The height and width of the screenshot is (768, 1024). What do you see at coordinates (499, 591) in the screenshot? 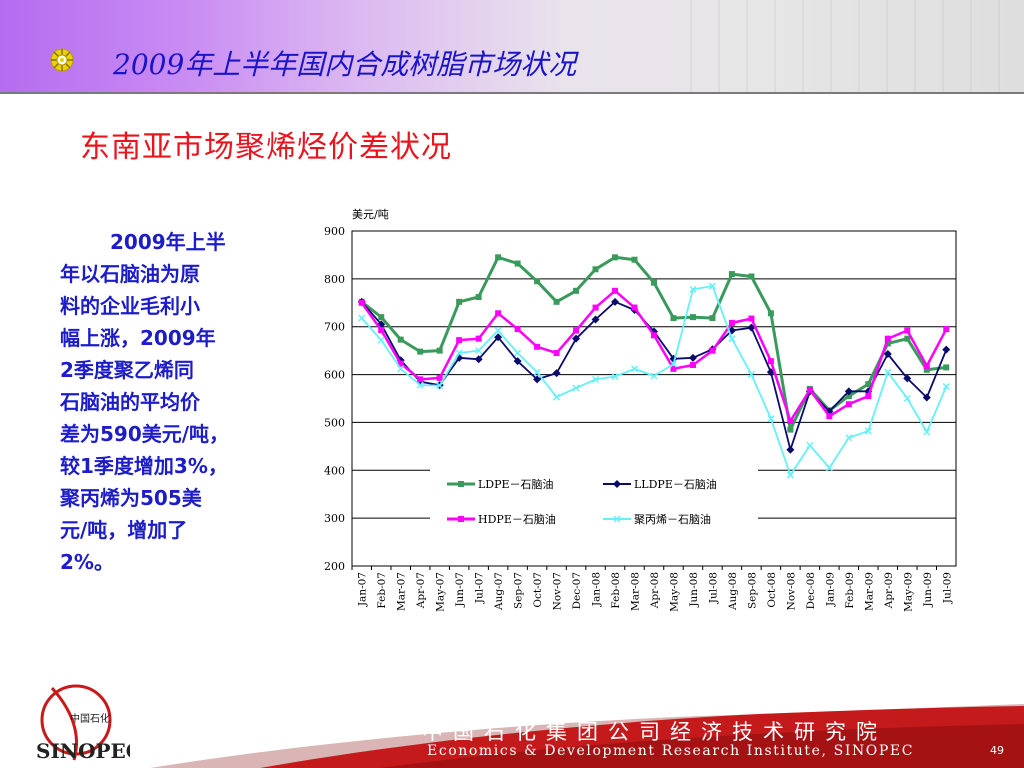
I see `x-tick-label: Aug-07` at bounding box center [499, 591].